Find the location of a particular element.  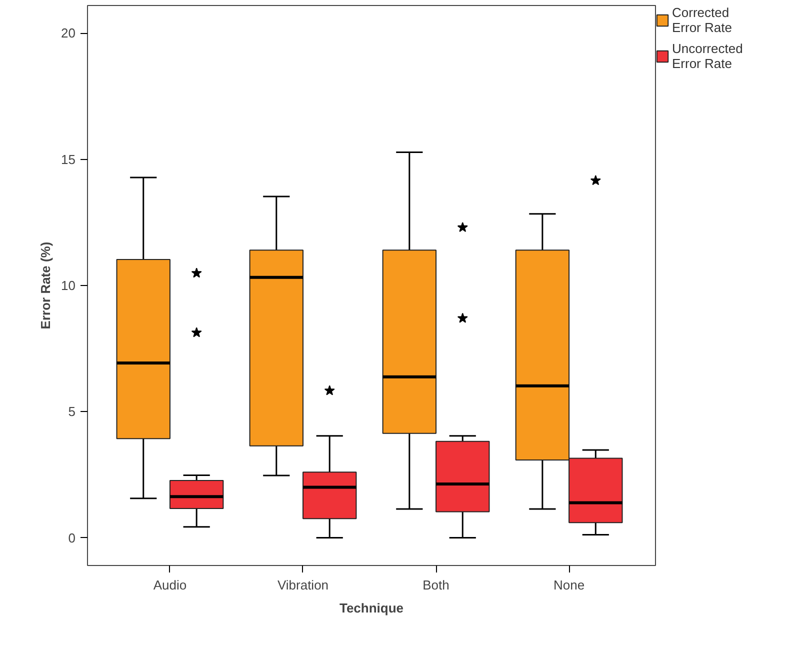

x-tick-label: Audio is located at coordinates (170, 585).